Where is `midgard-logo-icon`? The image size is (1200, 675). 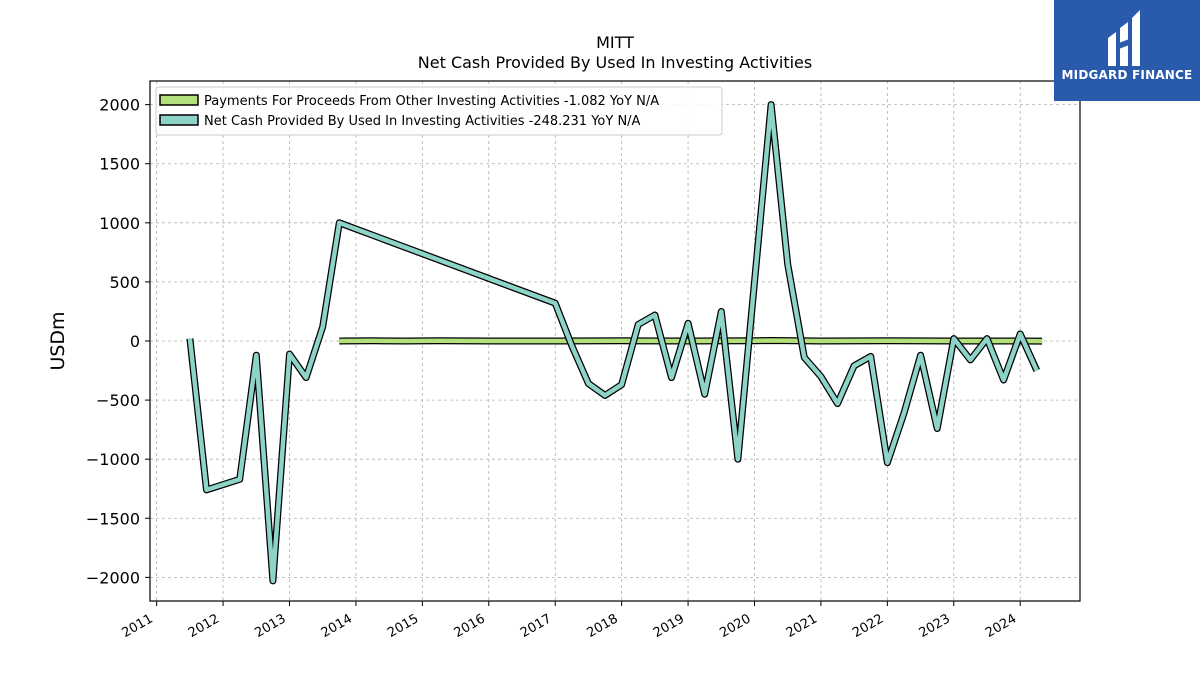 midgard-logo-icon is located at coordinates (1124, 38).